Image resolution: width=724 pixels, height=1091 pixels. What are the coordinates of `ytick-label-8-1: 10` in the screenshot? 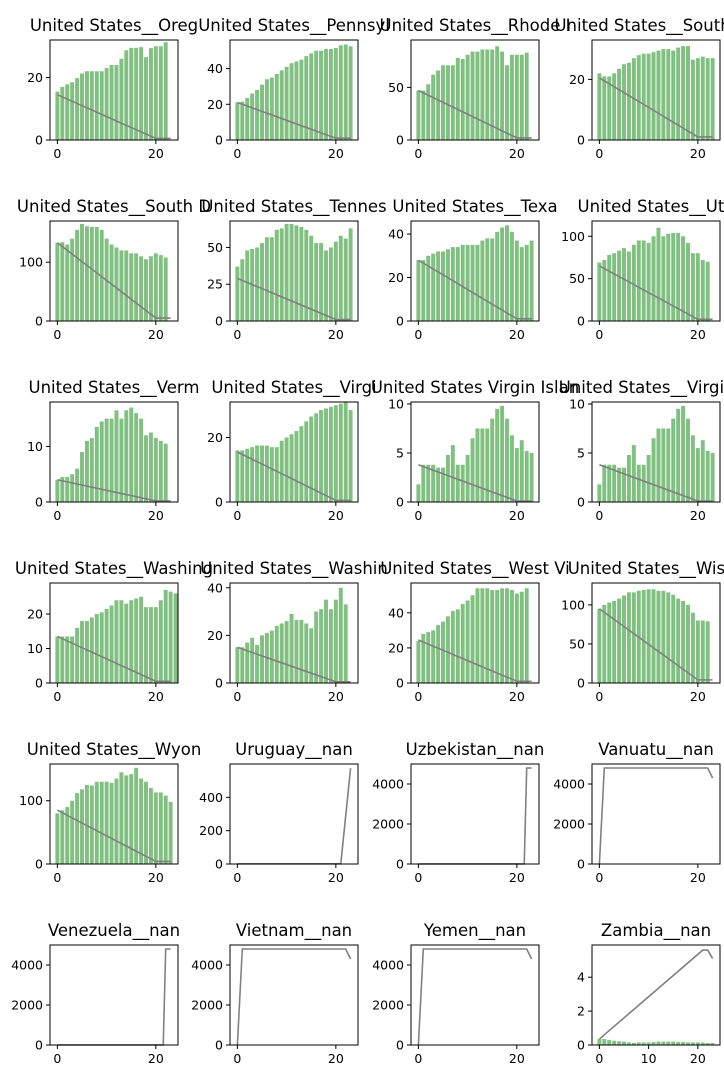 It's located at (35, 446).